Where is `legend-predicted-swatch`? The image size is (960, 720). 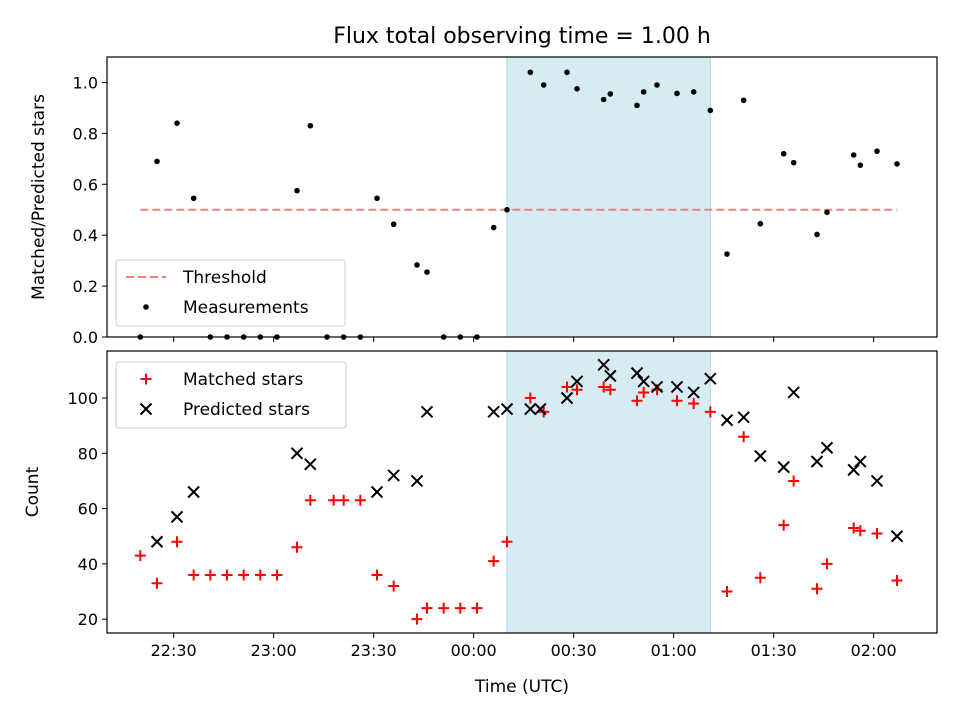
legend-predicted-swatch is located at coordinates (146, 409).